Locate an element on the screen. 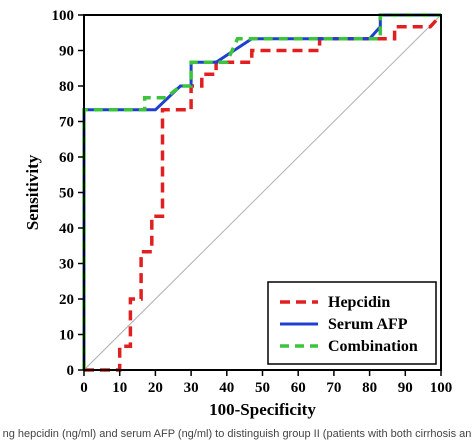 The image size is (474, 445). y-tick-label: 40 is located at coordinates (66, 229).